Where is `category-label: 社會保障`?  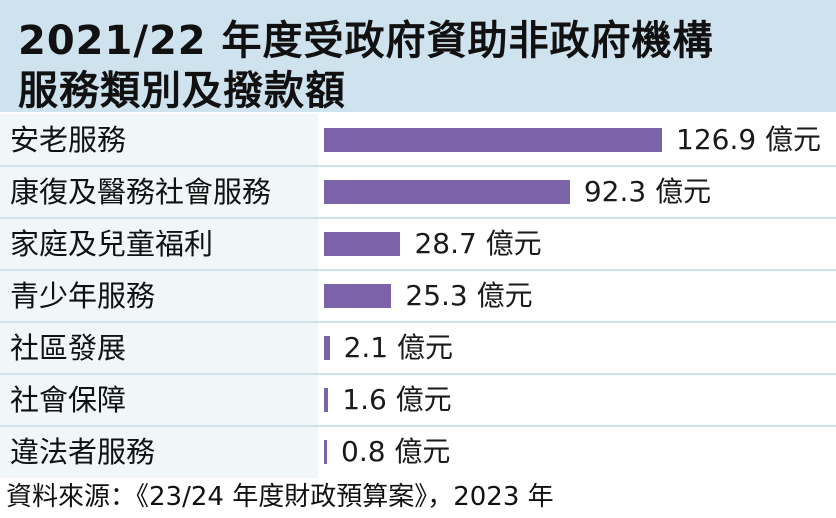
category-label: 社會保障 is located at coordinates (68, 400).